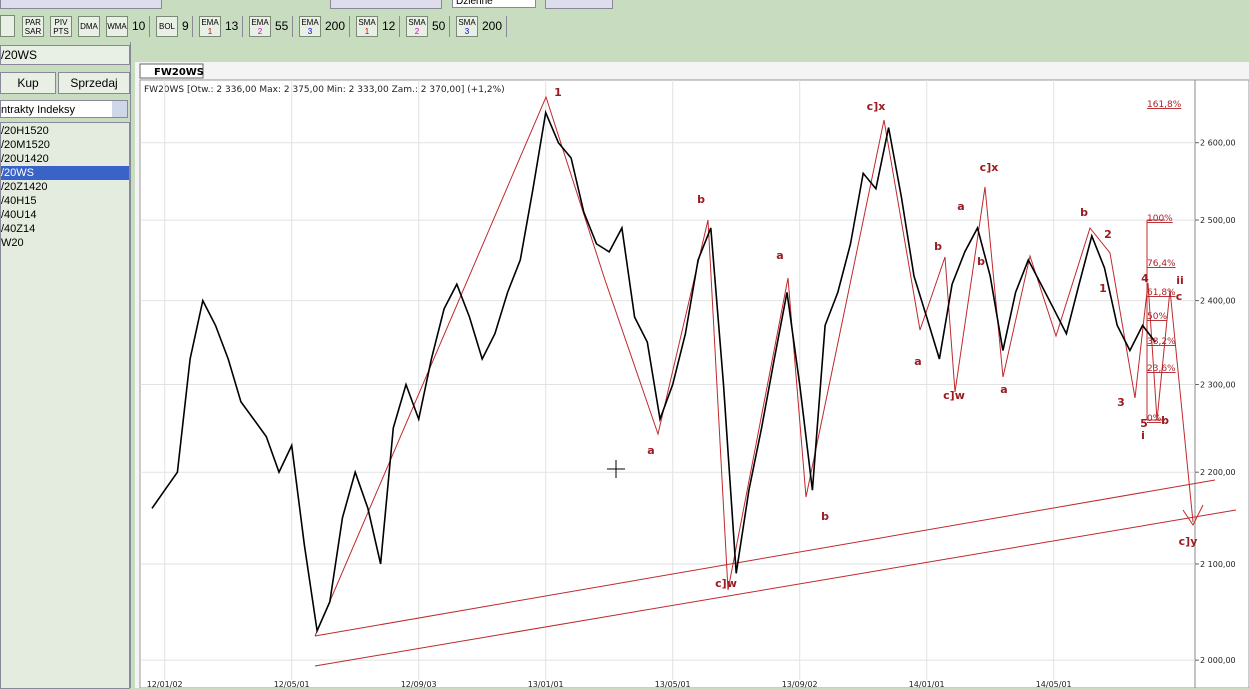  Describe the element at coordinates (1108, 234) in the screenshot. I see `wave-label: 2` at that location.